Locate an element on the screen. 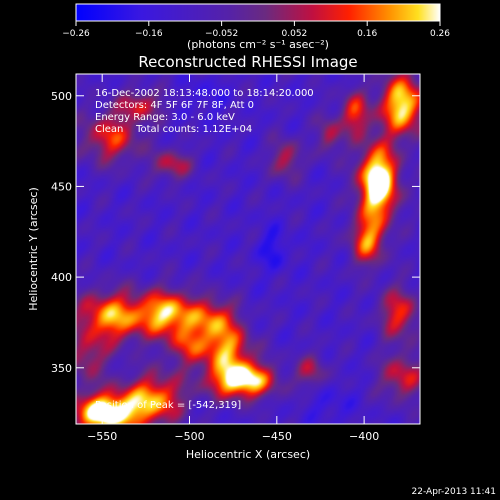  y-tick-label: 400 is located at coordinates (61, 277).